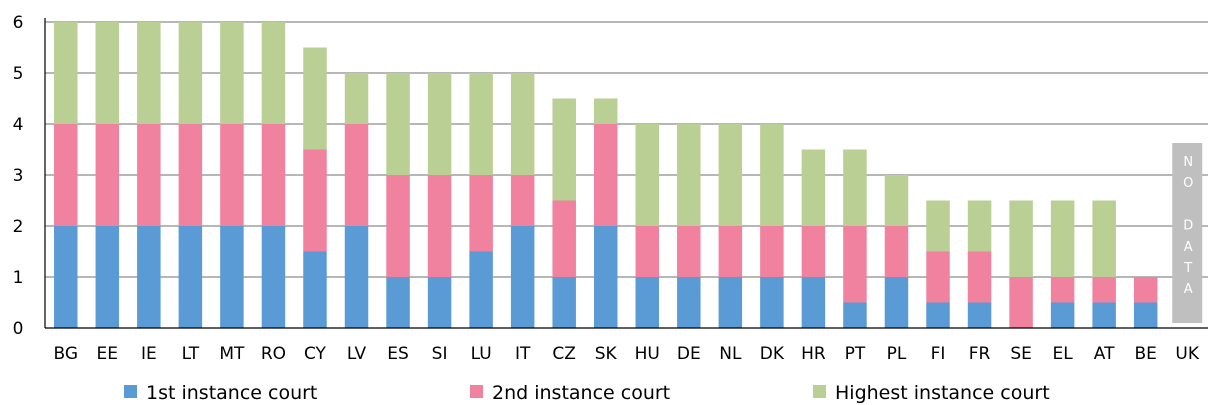 This screenshot has width=1208, height=405. Describe the element at coordinates (772, 175) in the screenshot. I see `bar-segment-dk-s2` at that location.